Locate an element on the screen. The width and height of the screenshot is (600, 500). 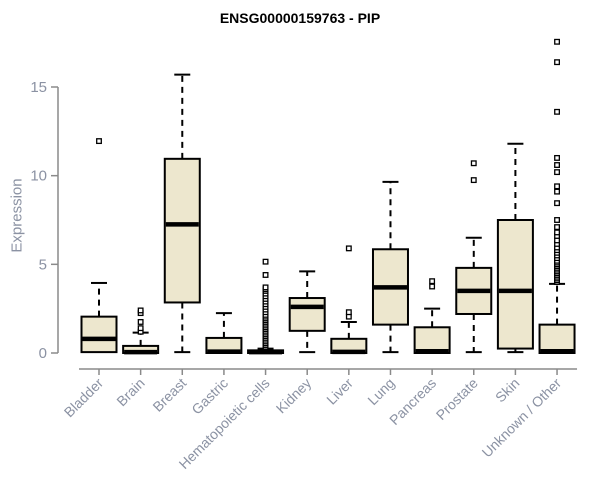
x-category-label: Breast is located at coordinates (169, 395).